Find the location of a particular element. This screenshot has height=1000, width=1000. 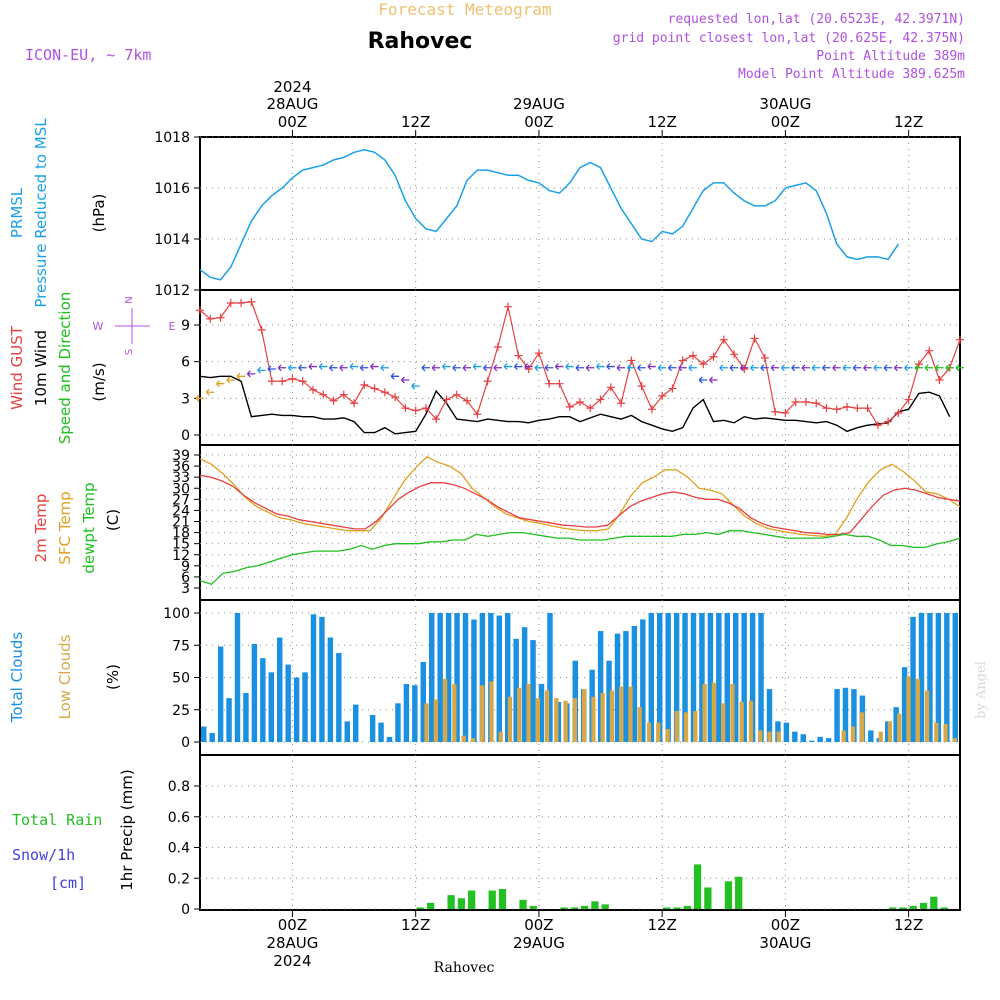

pressure-unit: (hPa) is located at coordinates (99, 213).